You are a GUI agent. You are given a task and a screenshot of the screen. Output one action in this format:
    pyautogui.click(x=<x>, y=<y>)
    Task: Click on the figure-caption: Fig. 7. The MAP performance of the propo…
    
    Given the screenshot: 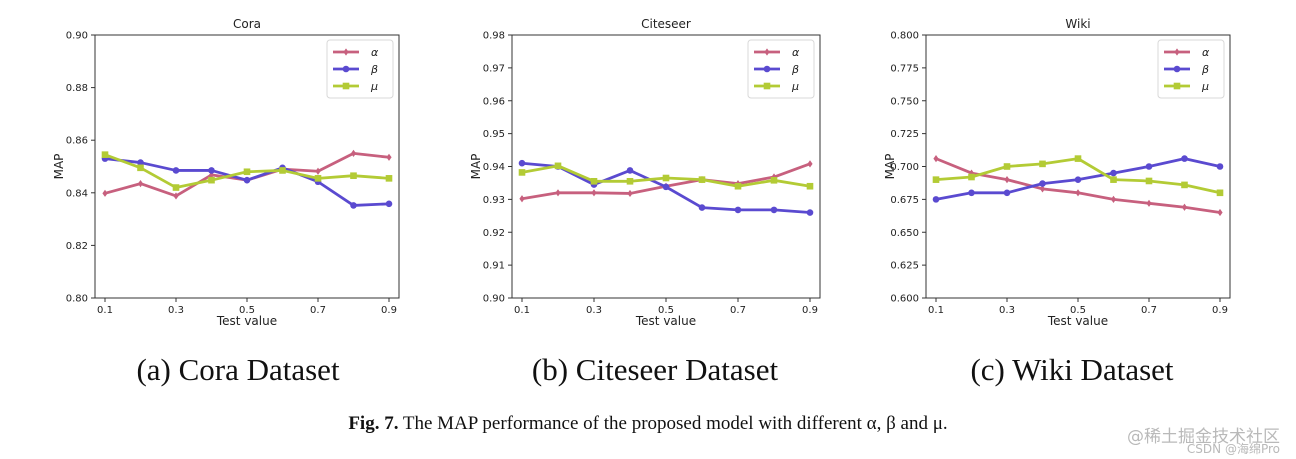 What is the action you would take?
    pyautogui.click(x=648, y=424)
    